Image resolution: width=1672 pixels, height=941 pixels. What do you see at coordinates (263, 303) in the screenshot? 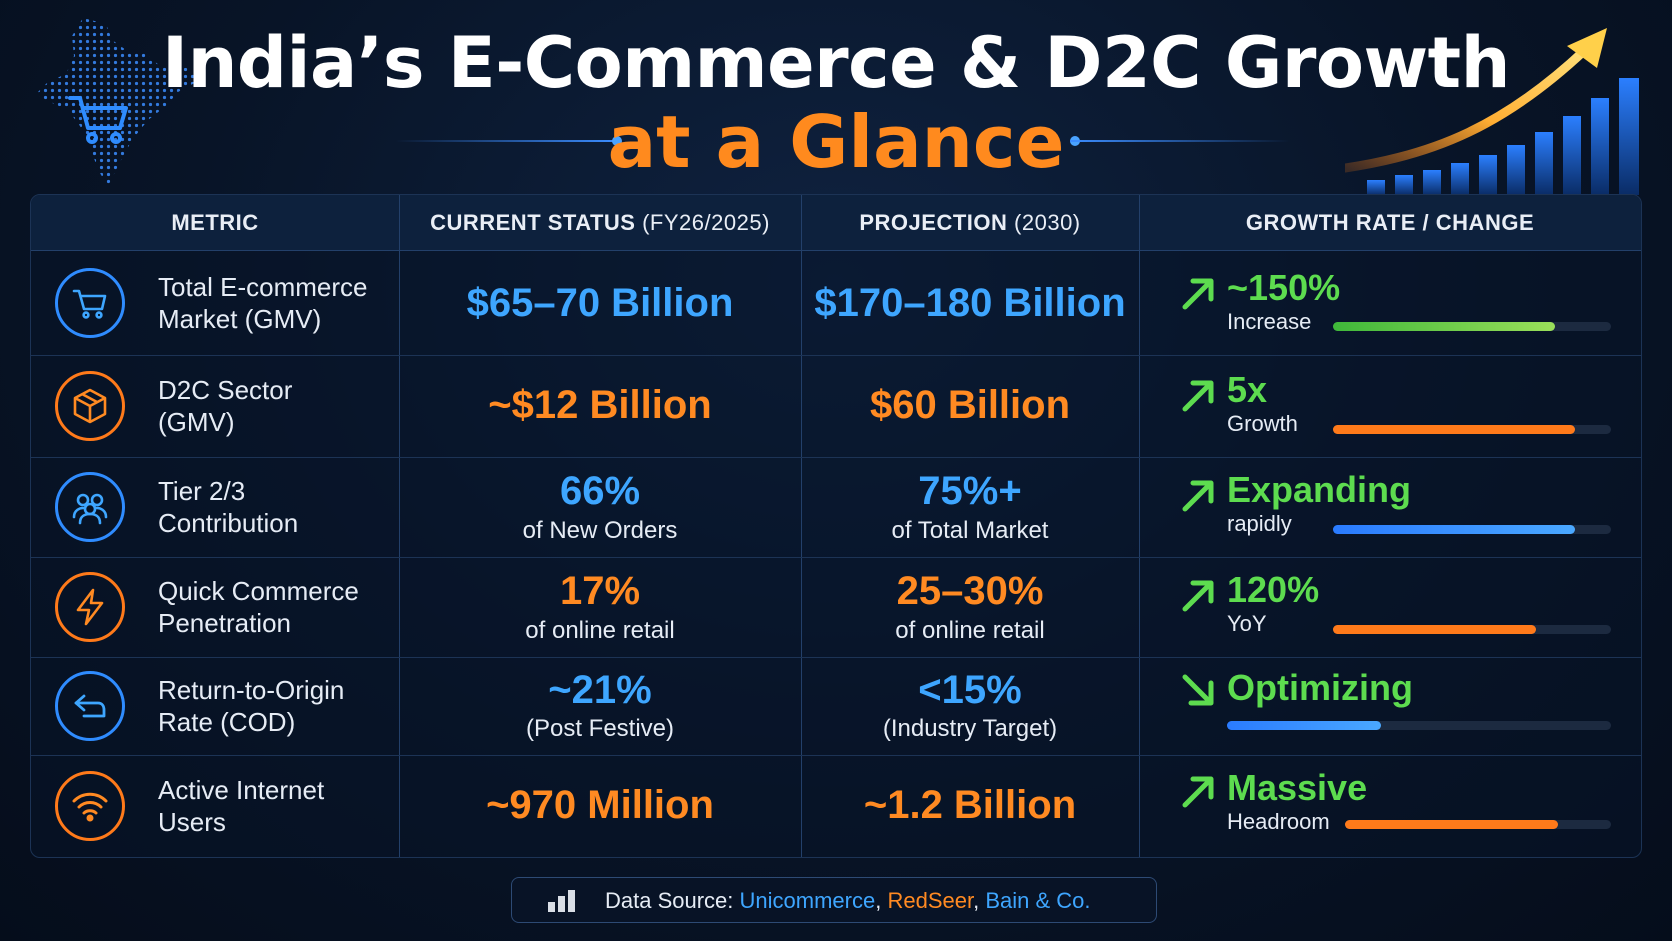
I see `metric-label: Total E-commerce Market (GMV)` at bounding box center [263, 303].